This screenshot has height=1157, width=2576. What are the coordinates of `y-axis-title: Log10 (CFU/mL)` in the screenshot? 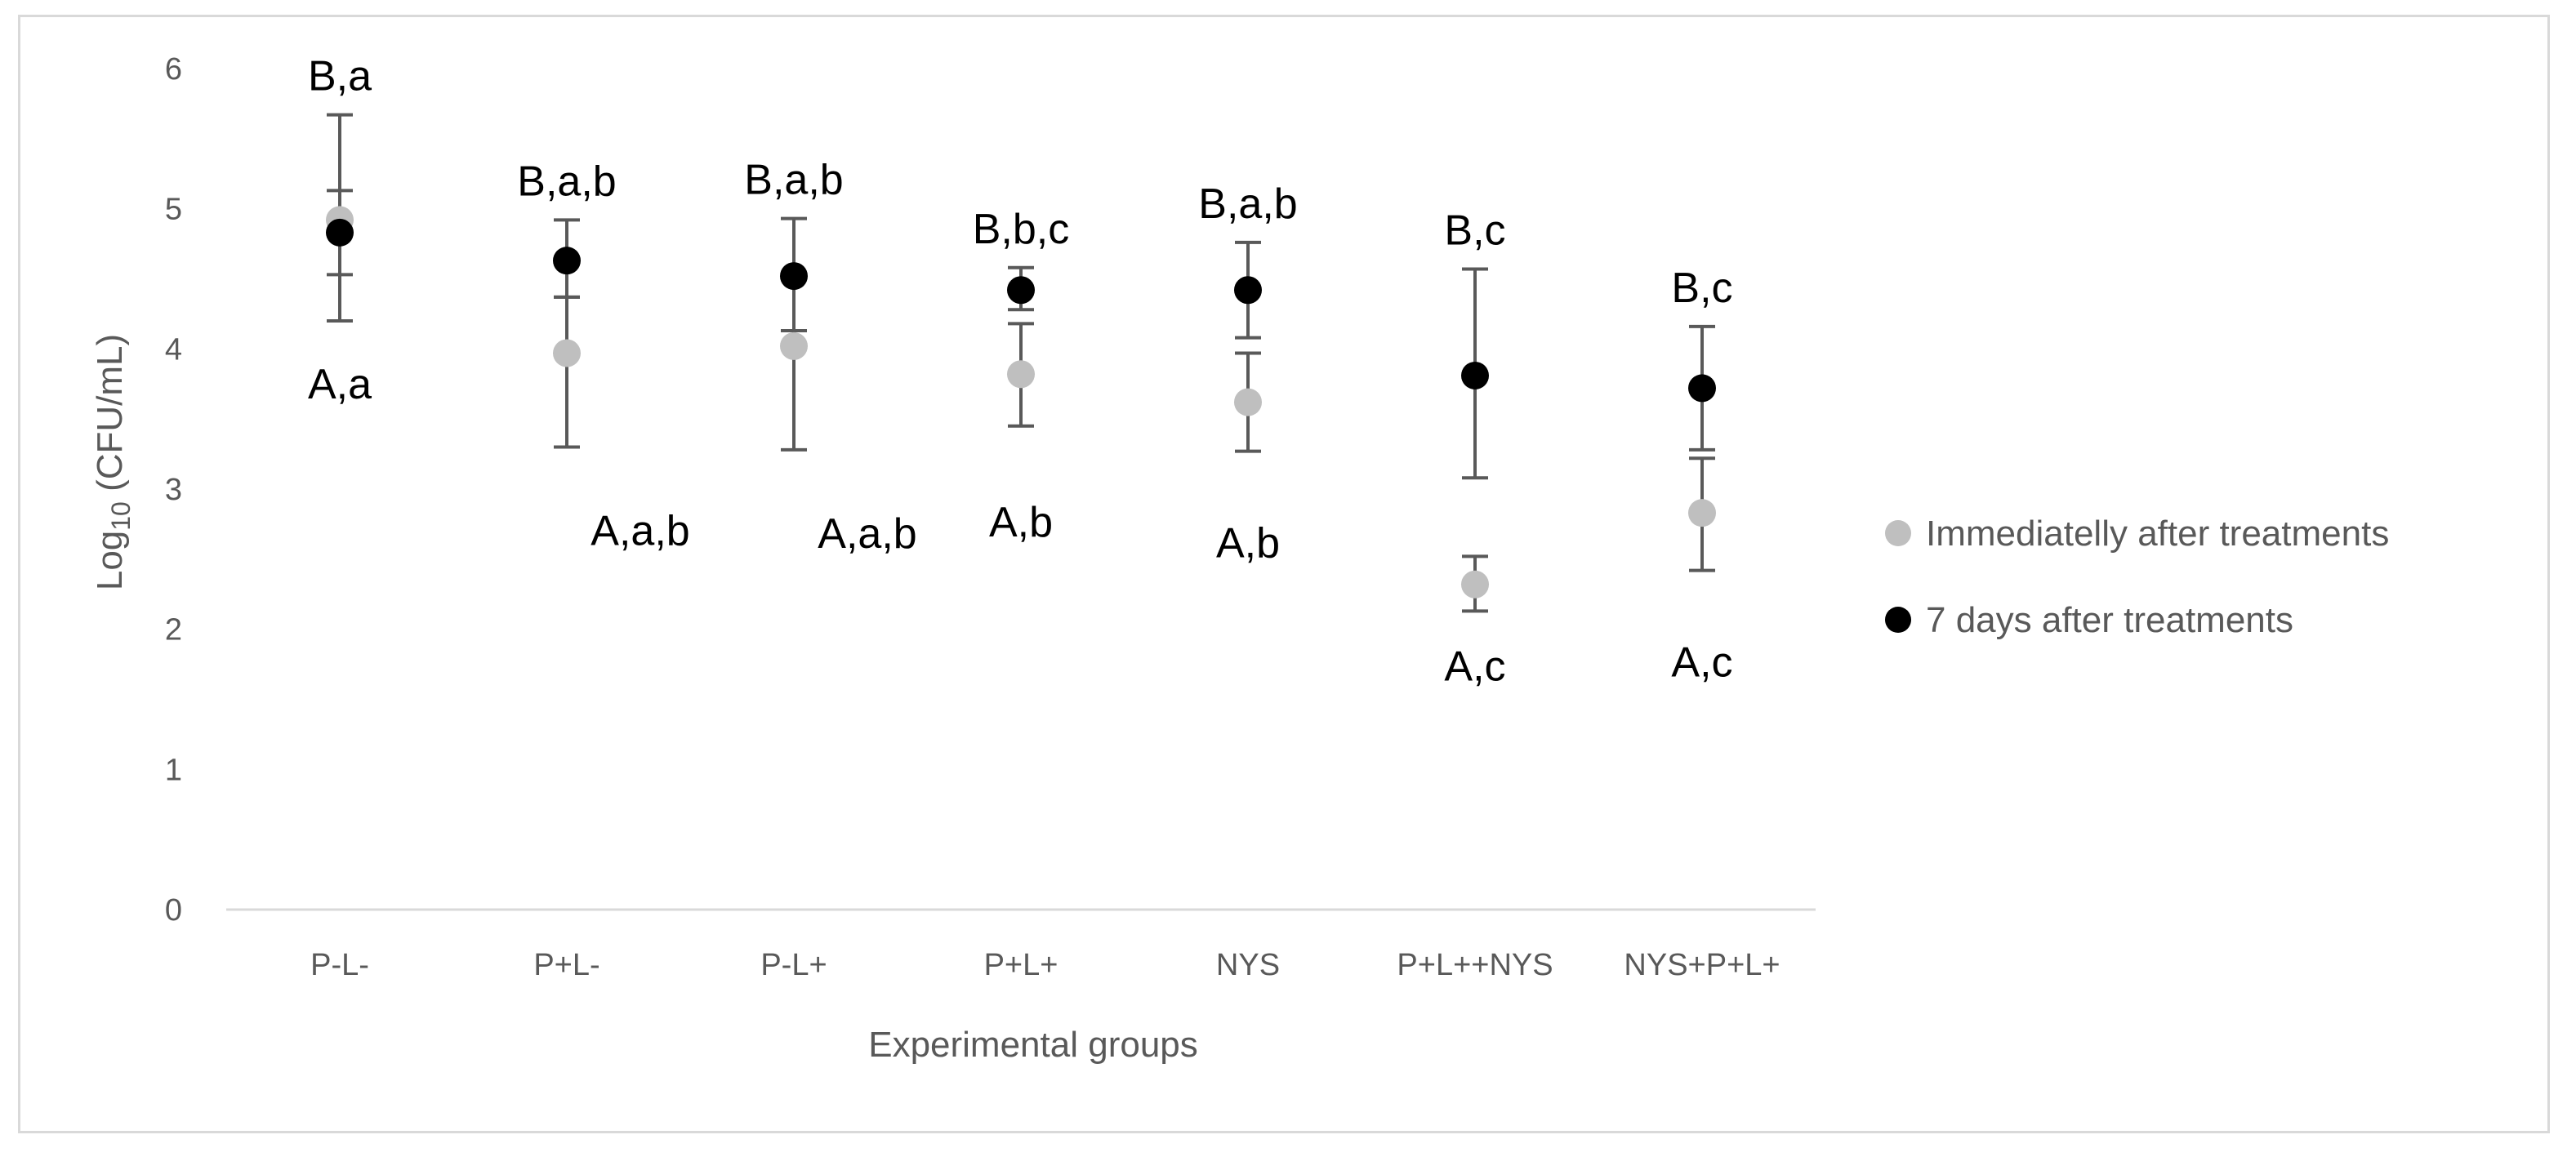 It's located at (113, 462).